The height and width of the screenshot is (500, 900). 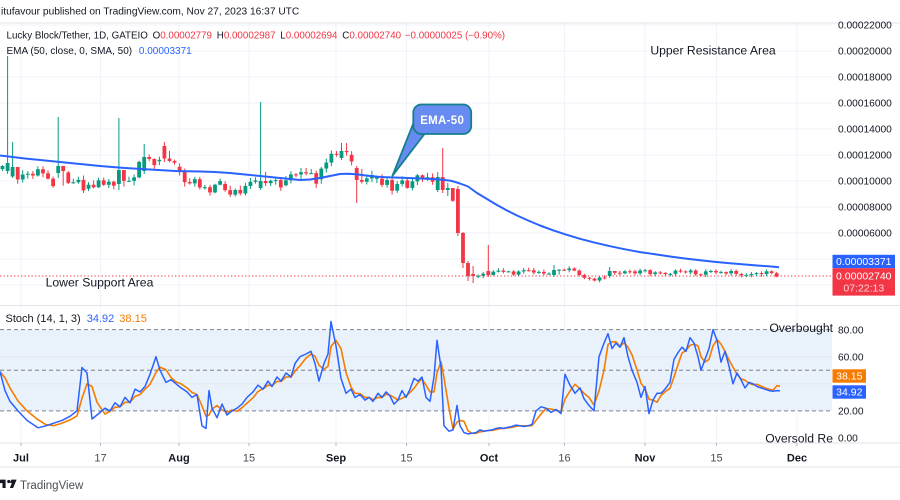 I want to click on svg-text: 0.00006000, so click(x=865, y=234).